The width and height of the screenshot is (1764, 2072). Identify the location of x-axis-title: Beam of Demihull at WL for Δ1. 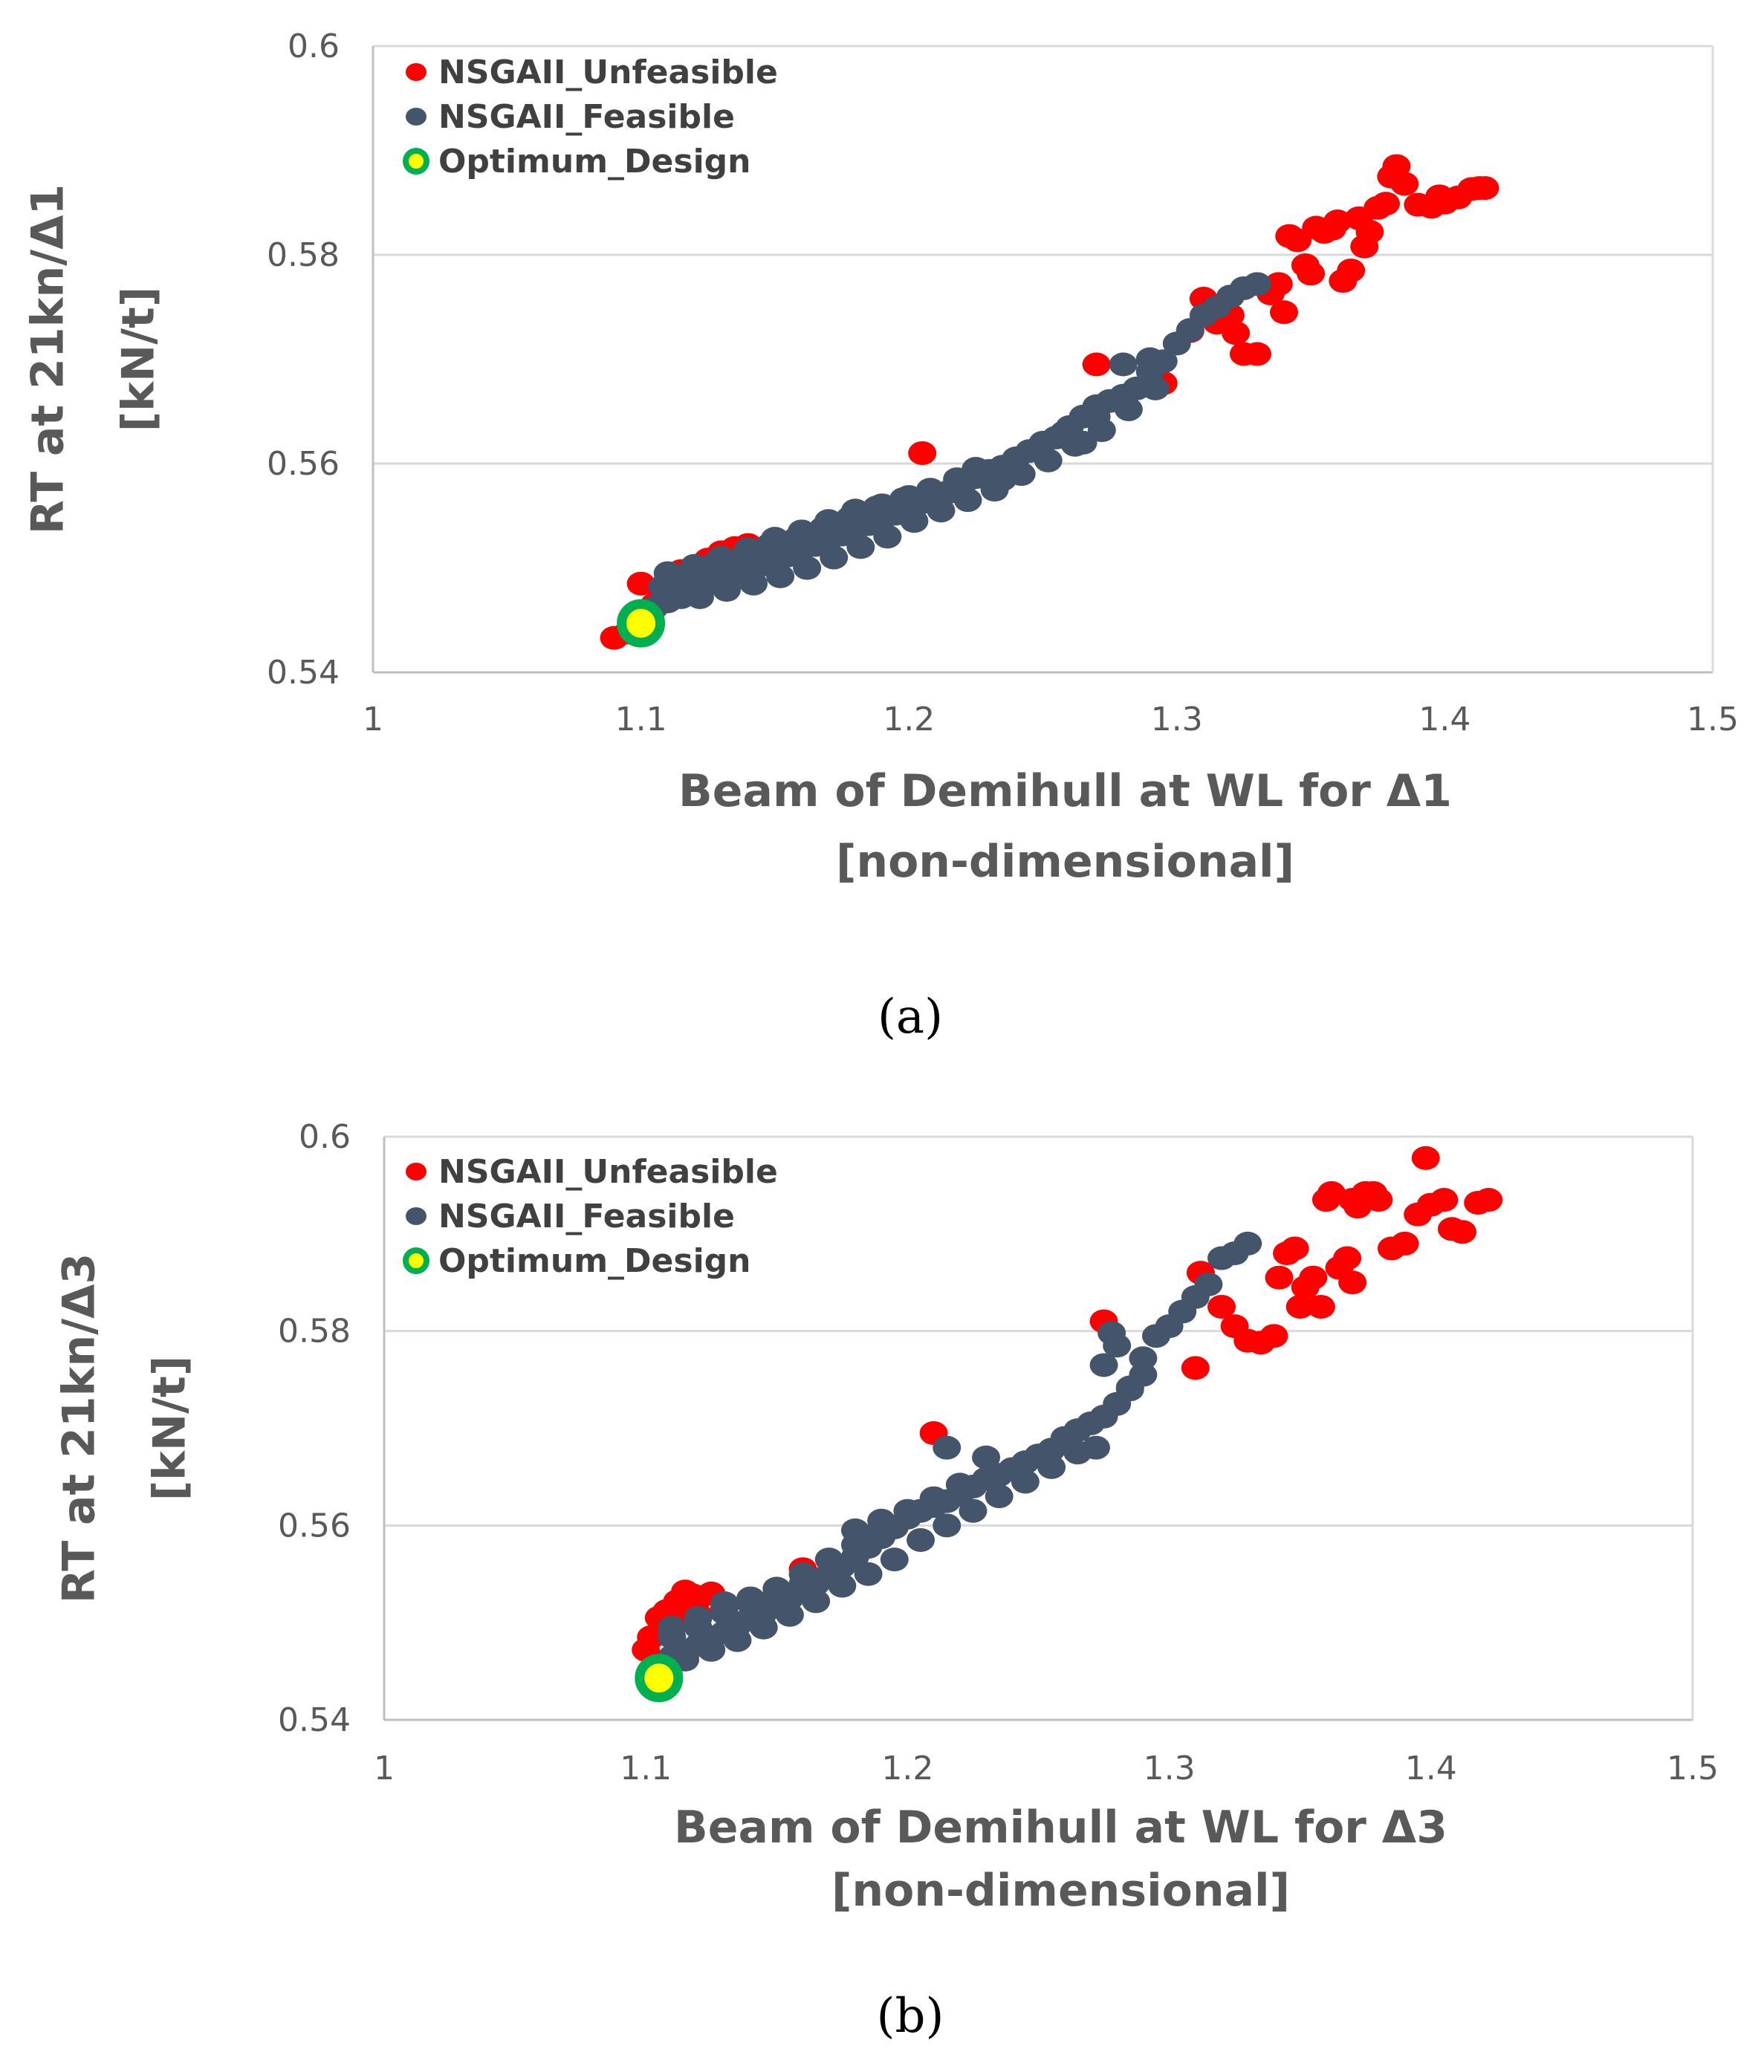
(1065, 791).